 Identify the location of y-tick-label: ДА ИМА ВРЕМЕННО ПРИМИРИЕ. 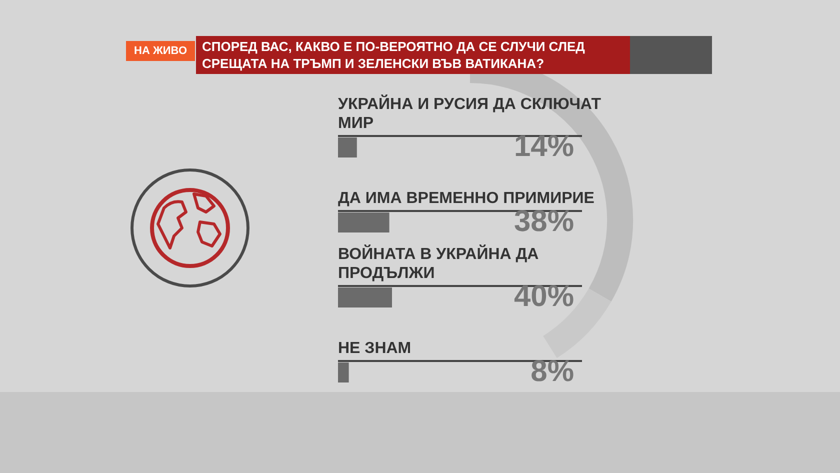
(467, 198).